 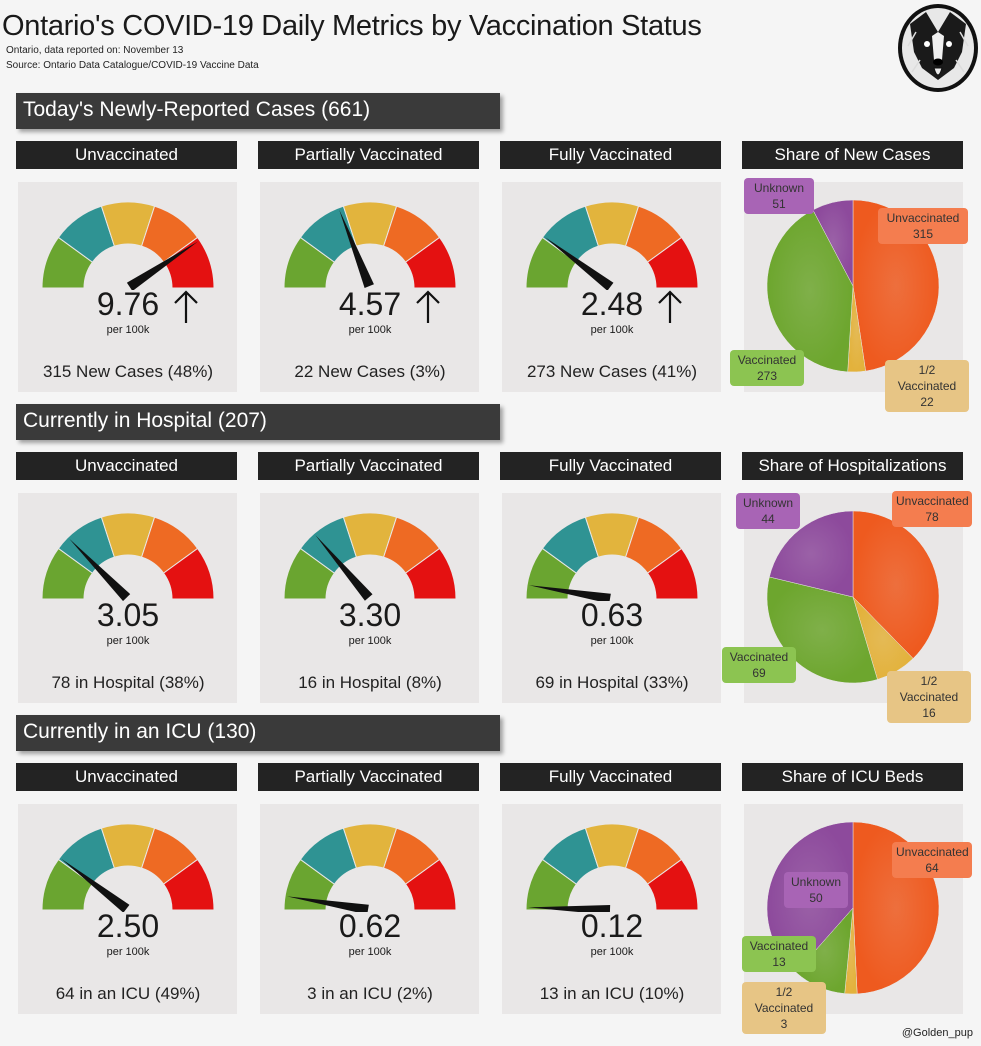 What do you see at coordinates (95, 50) in the screenshot?
I see `report-date: Ontario, data reported on: November 13` at bounding box center [95, 50].